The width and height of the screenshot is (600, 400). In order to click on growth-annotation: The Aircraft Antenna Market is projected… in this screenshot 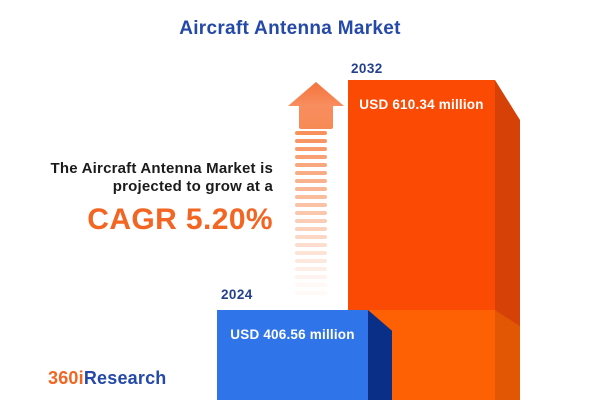, I will do `click(143, 198)`.